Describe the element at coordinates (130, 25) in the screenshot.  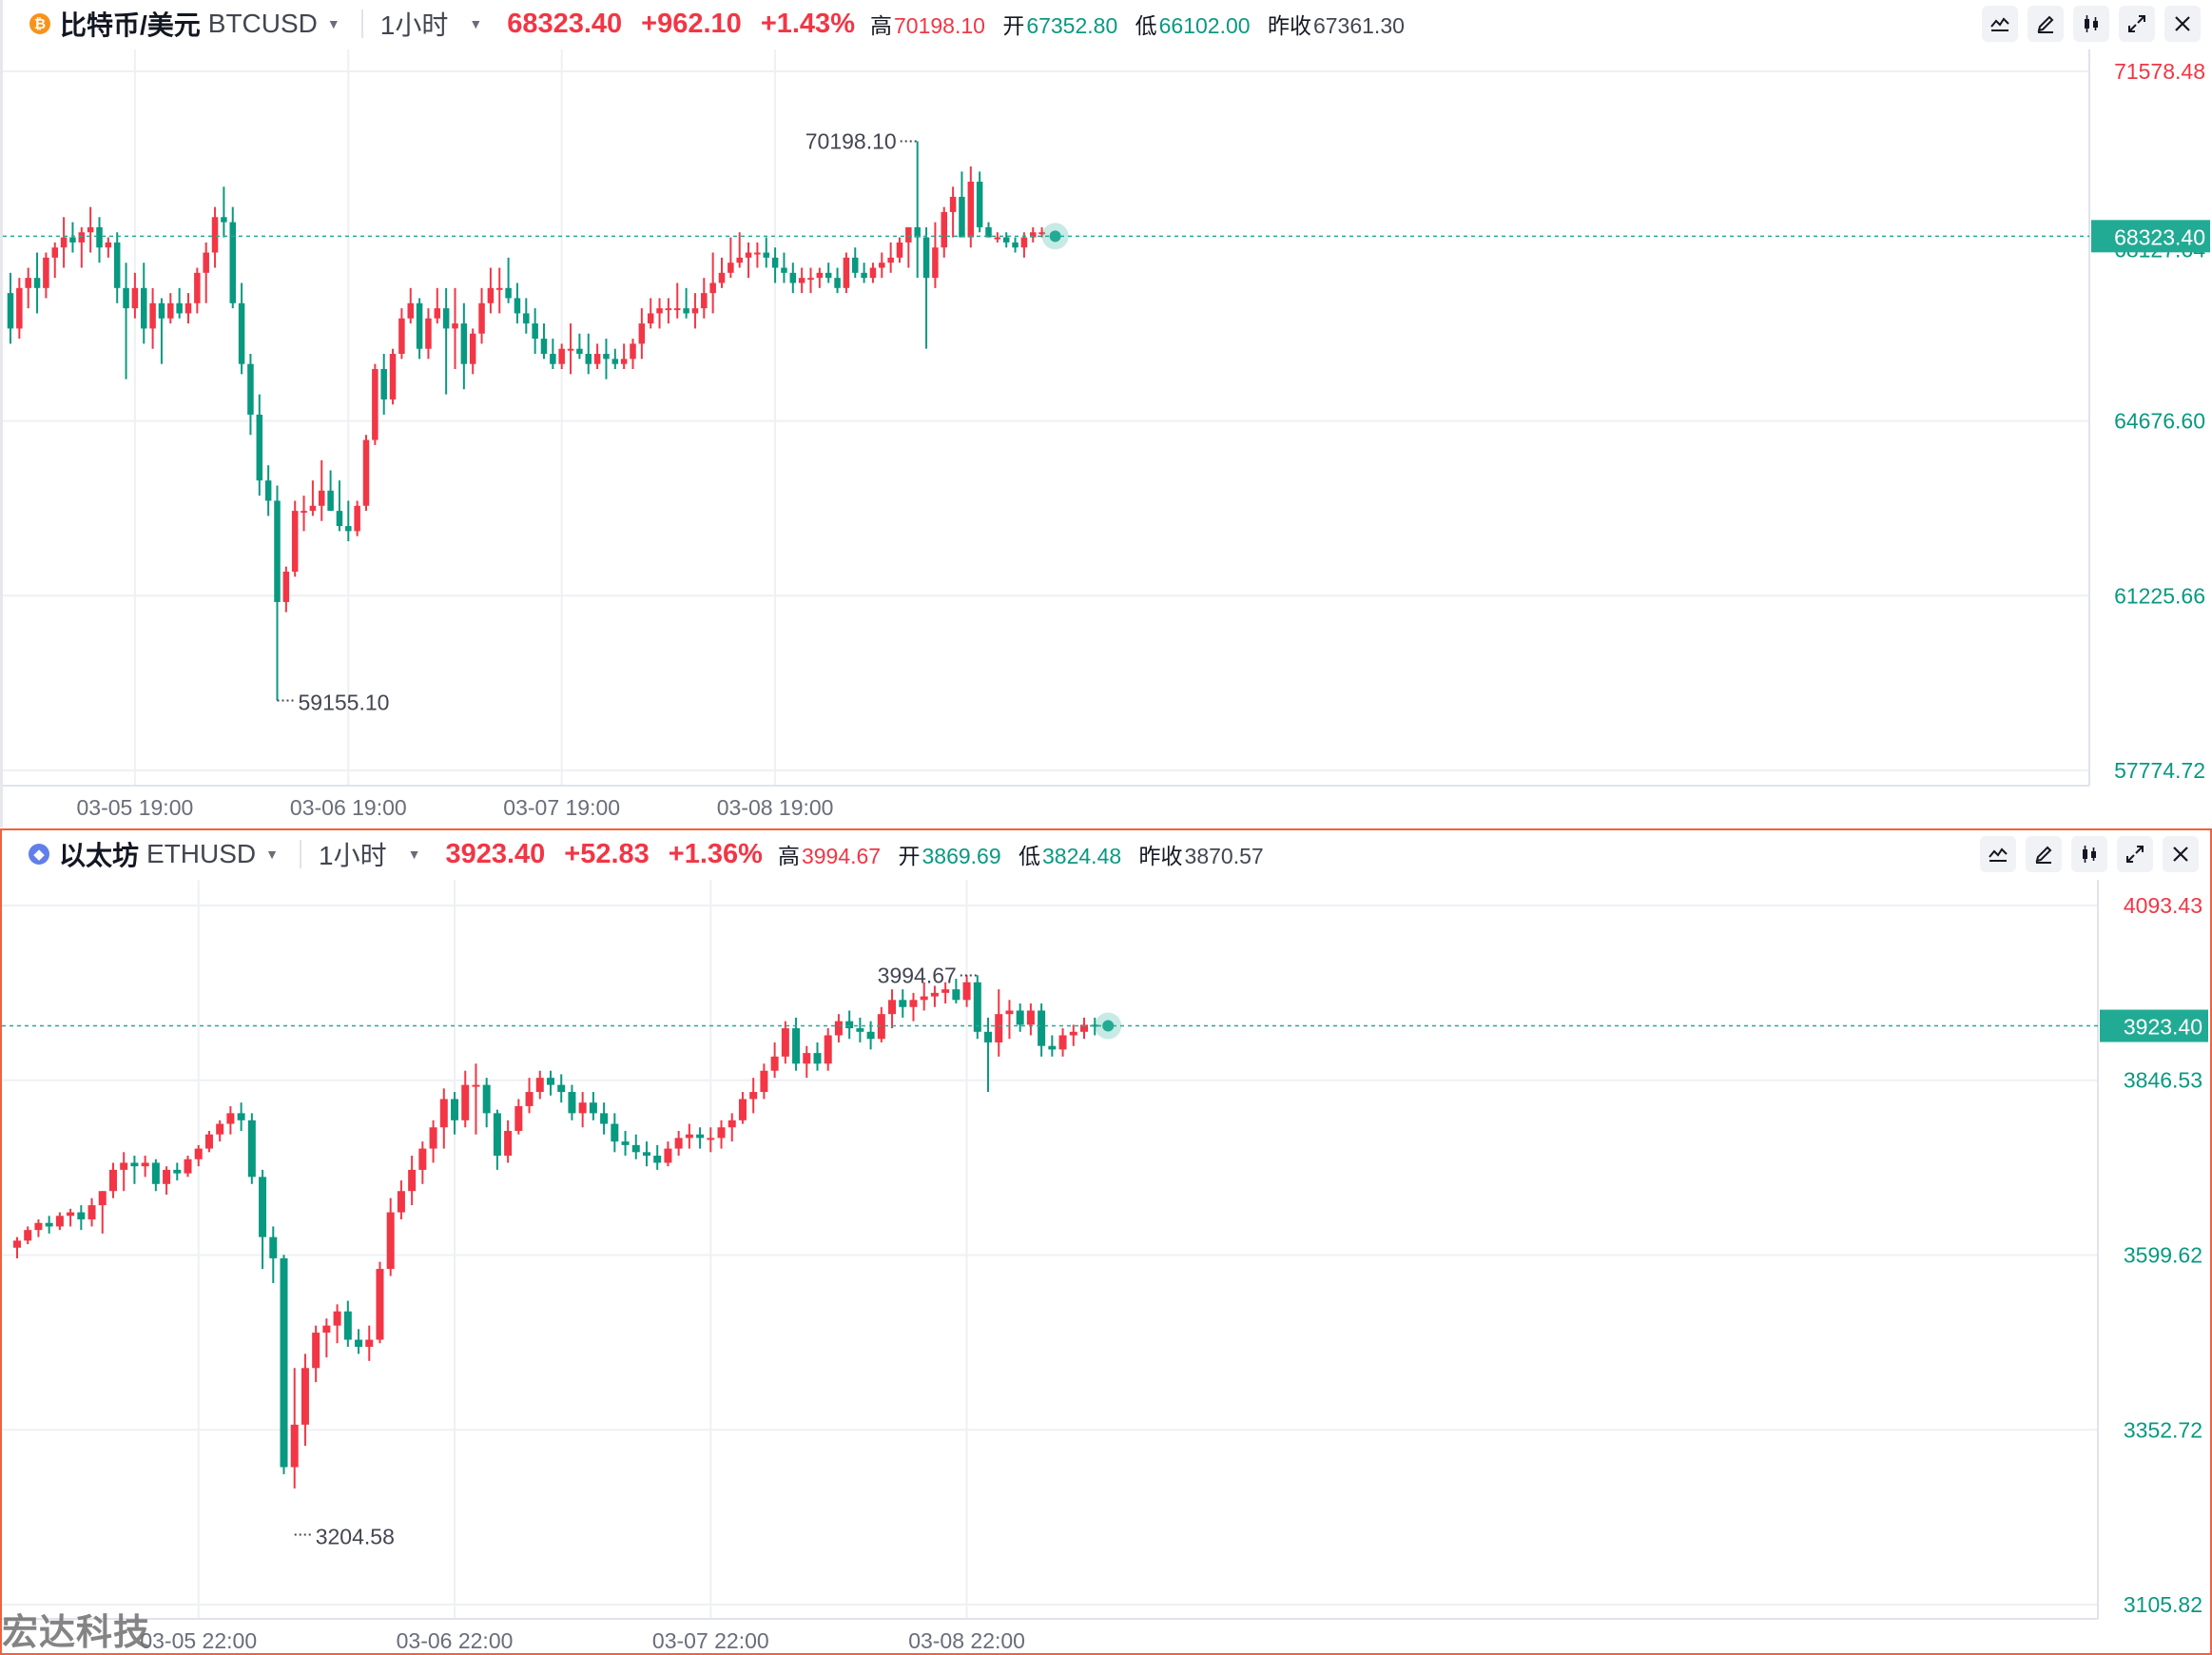
I see `symbol-name: 比特币/美元` at that location.